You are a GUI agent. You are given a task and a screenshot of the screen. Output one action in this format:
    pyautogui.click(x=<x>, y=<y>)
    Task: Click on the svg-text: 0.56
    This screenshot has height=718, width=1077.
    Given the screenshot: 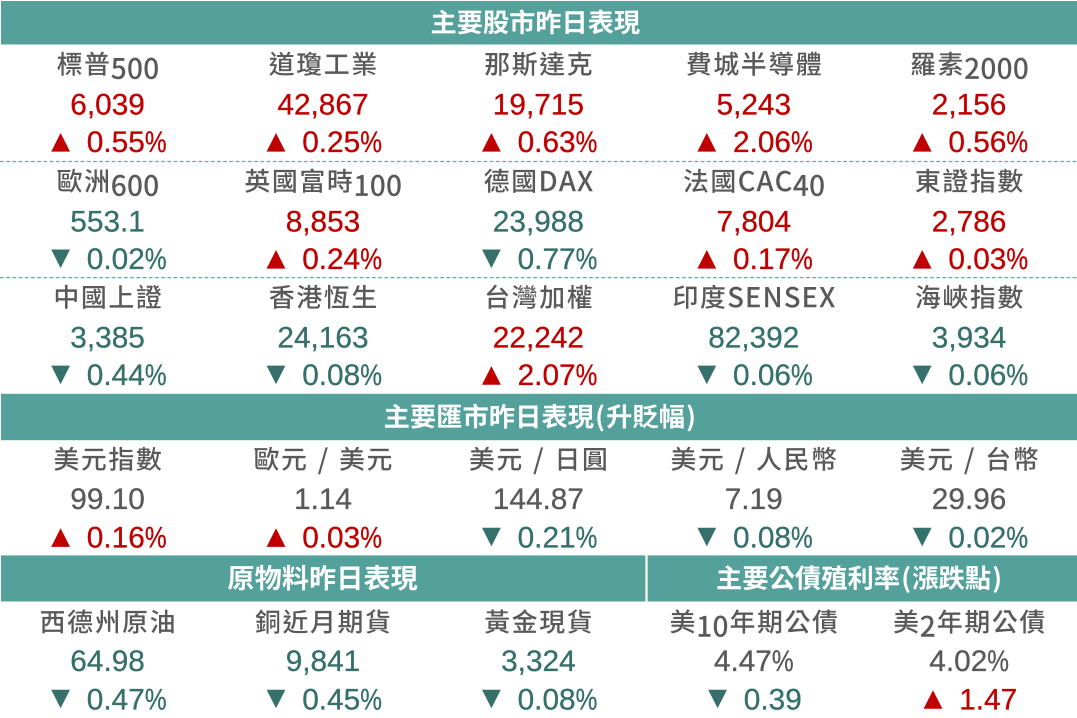 What is the action you would take?
    pyautogui.click(x=977, y=142)
    